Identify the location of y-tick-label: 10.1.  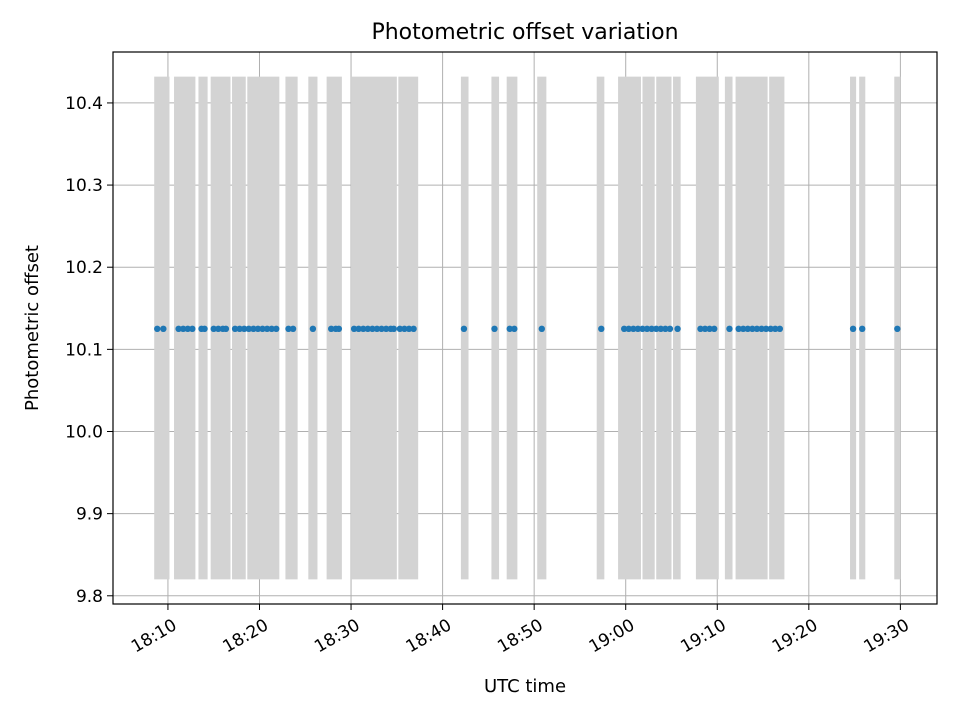
(84, 350).